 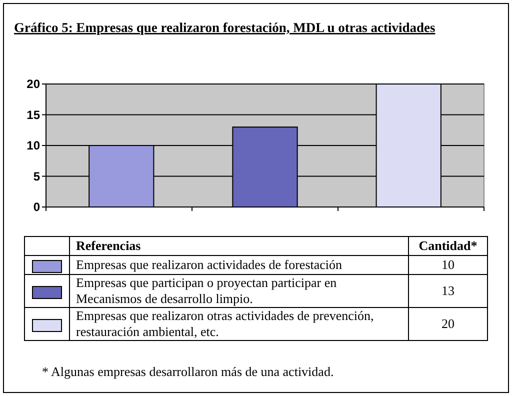 What do you see at coordinates (239, 324) in the screenshot?
I see `legend-label: Empresas que realizaron otras actividades de prevención, restauración ambiental, etc.` at bounding box center [239, 324].